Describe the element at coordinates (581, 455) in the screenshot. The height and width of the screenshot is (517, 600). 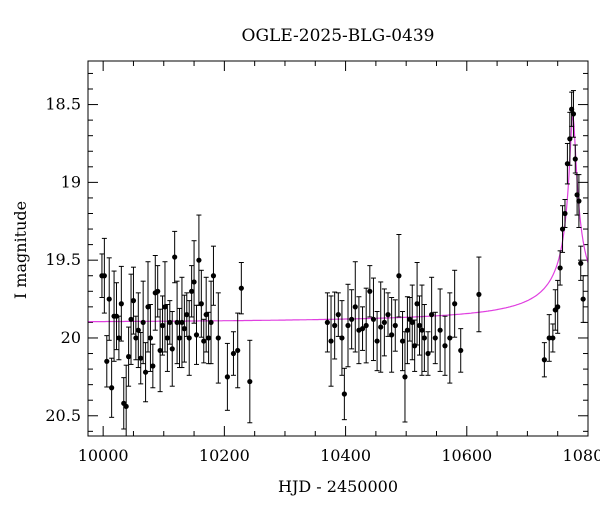
I see `x-tick-label: 10800` at that location.